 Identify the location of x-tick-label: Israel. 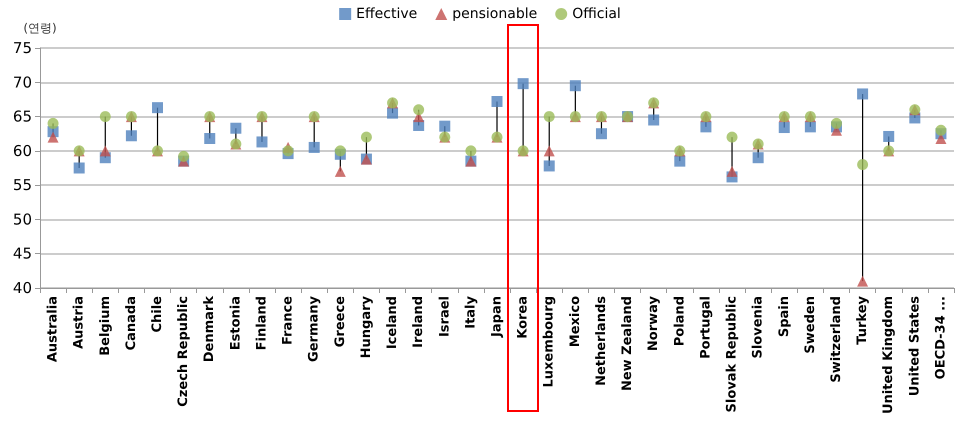
(444, 317).